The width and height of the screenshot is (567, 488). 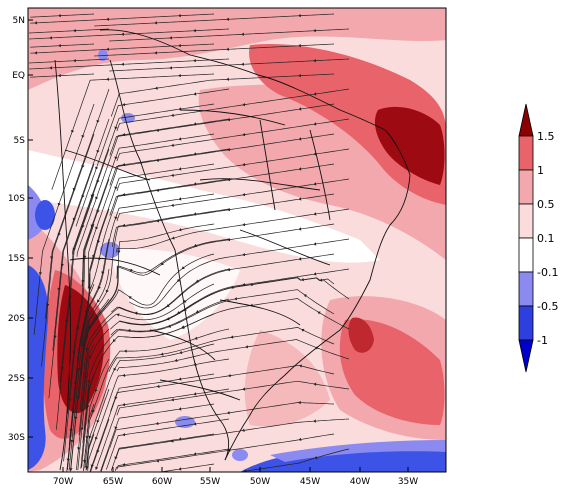 I want to click on blue-region-west-coast, so click(x=38, y=367).